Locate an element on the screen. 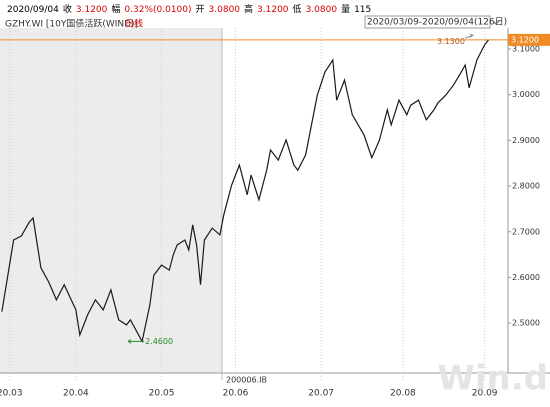 The image size is (550, 407). y-tick-label: 2.8000 is located at coordinates (526, 186).